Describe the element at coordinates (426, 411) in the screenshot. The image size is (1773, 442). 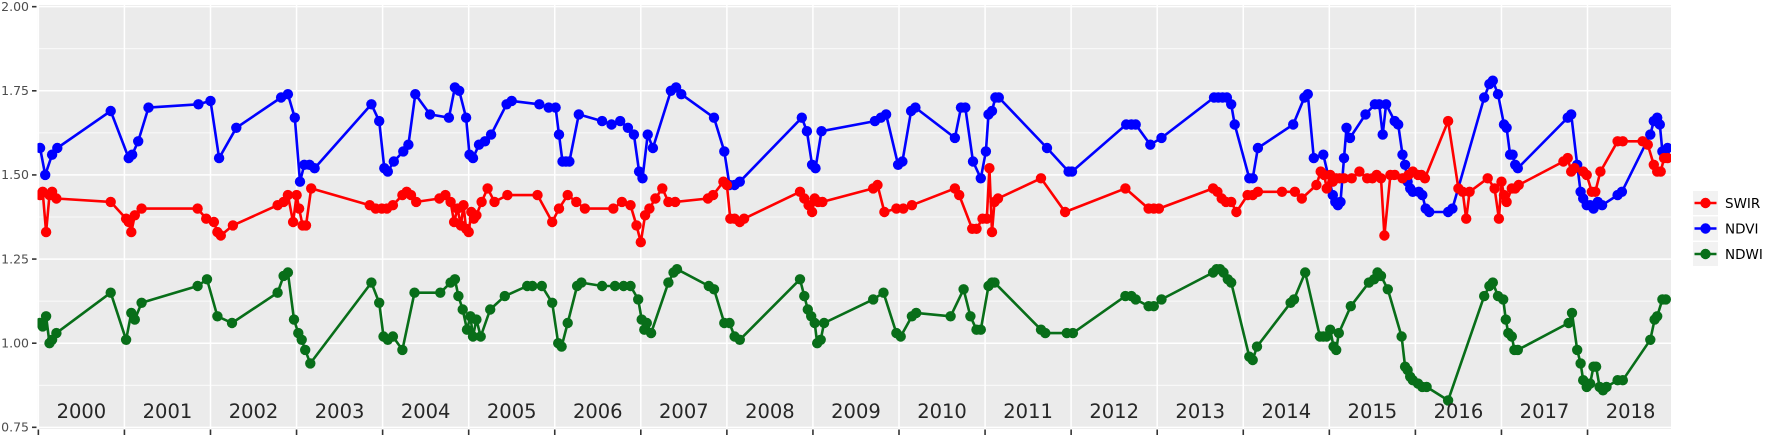
I see `x-year-label: 2004` at that location.